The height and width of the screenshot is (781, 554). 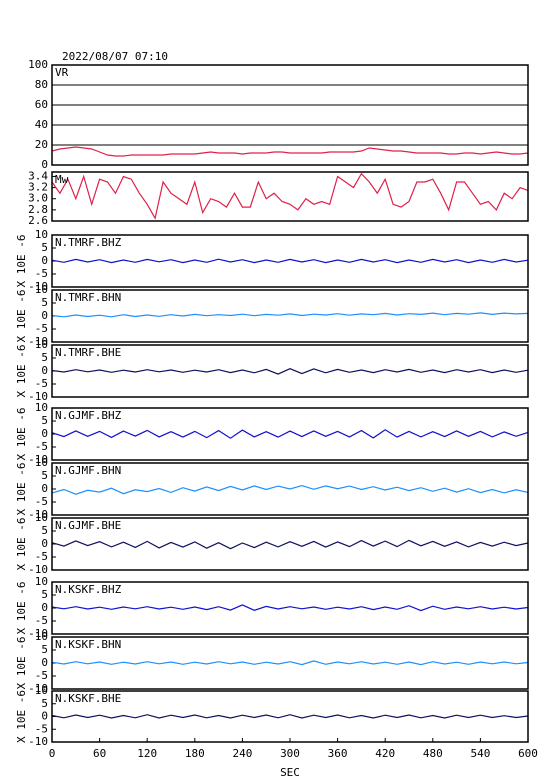 What do you see at coordinates (88, 644) in the screenshot?
I see `panel-label: N.KSKF.BHN` at bounding box center [88, 644].